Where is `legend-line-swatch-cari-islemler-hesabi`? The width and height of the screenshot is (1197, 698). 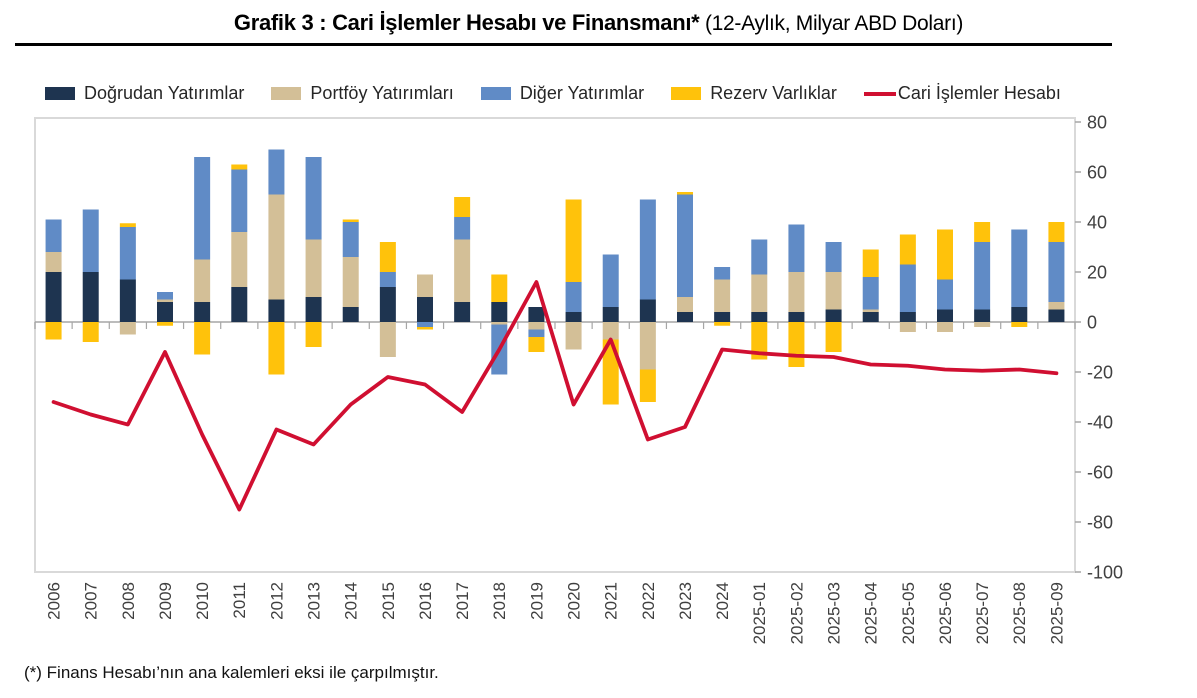
legend-line-swatch-cari-islemler-hesabi is located at coordinates (879, 93).